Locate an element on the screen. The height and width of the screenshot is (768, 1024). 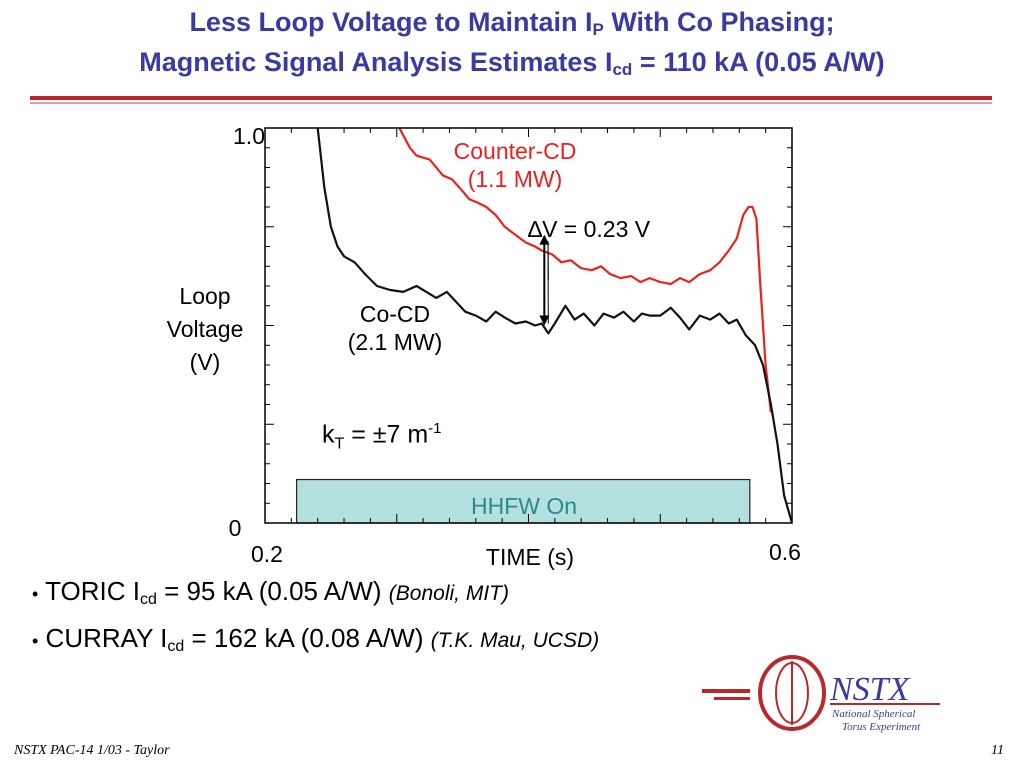
x-tick-label-max: 0.6 is located at coordinates (785, 552).